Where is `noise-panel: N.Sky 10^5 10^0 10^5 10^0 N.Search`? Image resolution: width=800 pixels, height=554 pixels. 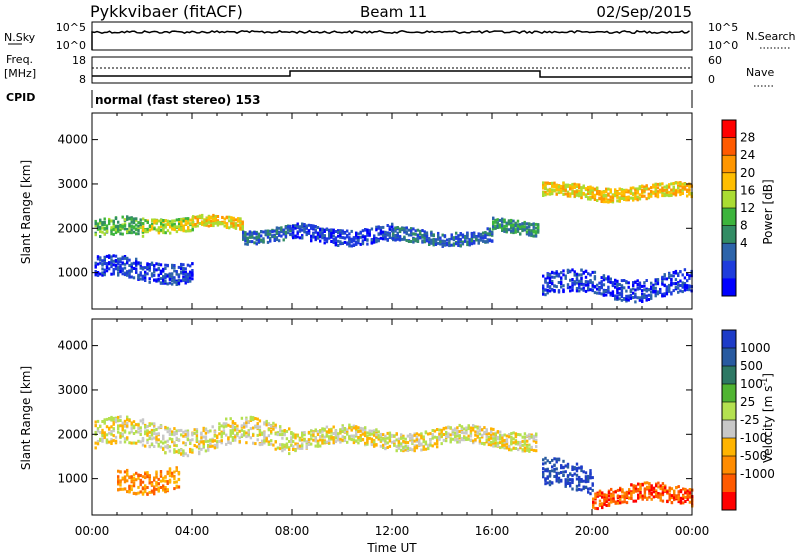 noise-panel: N.Sky 10^5 10^0 10^5 10^0 N.Search is located at coordinates (400, 36).